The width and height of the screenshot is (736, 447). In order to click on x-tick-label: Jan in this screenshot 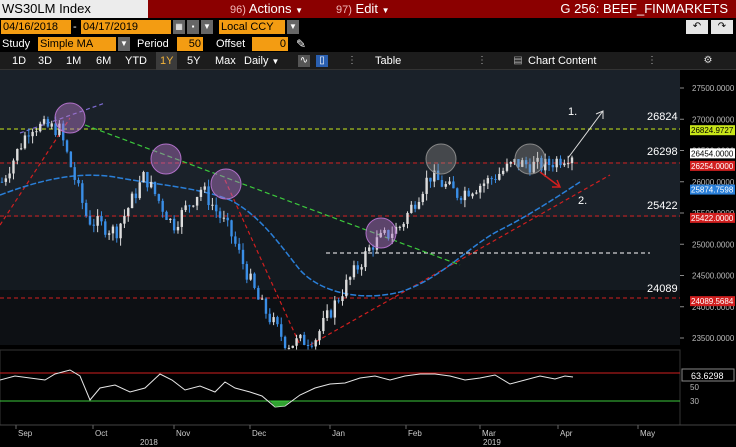, I will do `click(338, 433)`.